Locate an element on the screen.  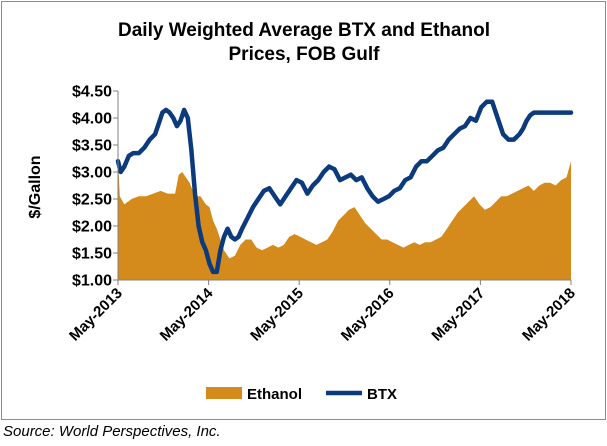
legend-label-btx: BTX is located at coordinates (382, 394).